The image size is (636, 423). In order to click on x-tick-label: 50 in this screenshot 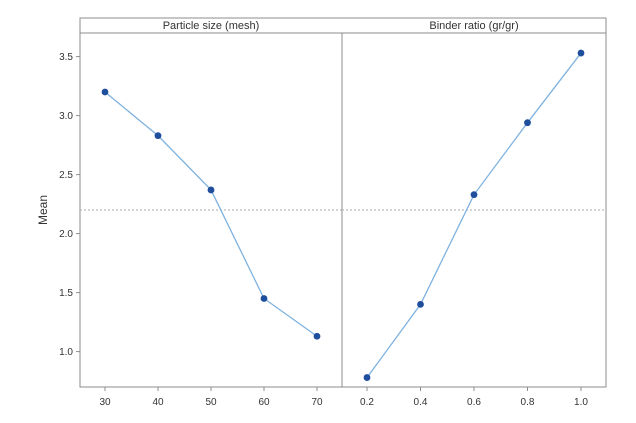, I will do `click(211, 402)`.